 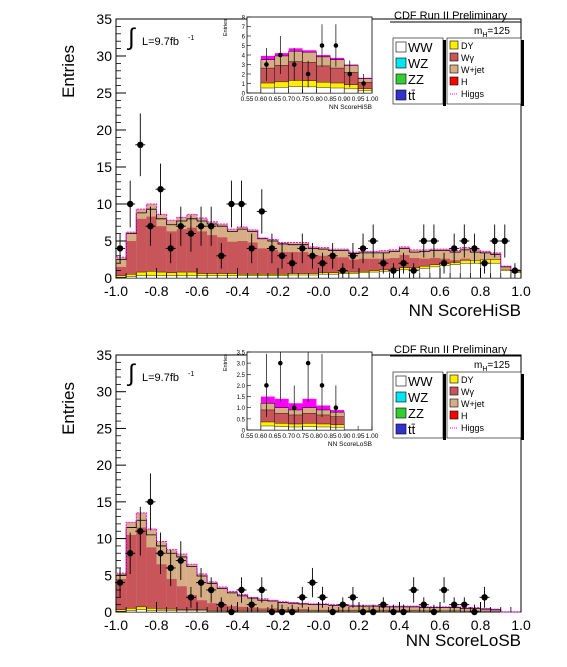 I want to click on mass-label-sub: H, so click(x=484, y=35).